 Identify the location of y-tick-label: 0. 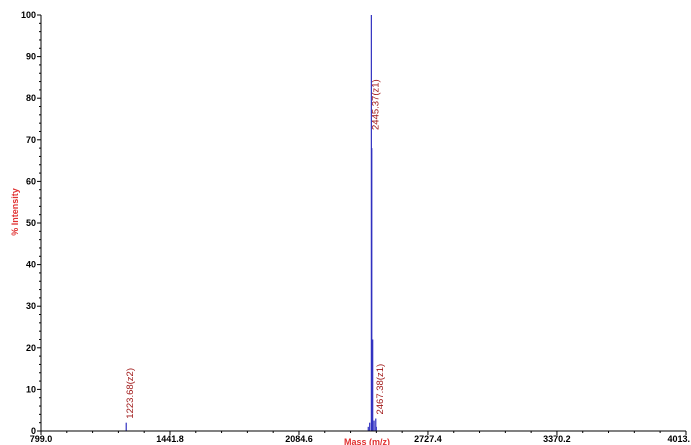
(33, 431).